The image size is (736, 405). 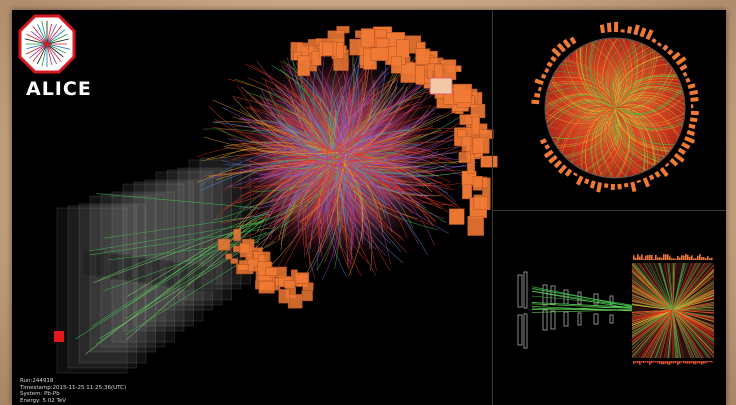 I want to click on end-view-calorimeter-ring, so click(x=615, y=107).